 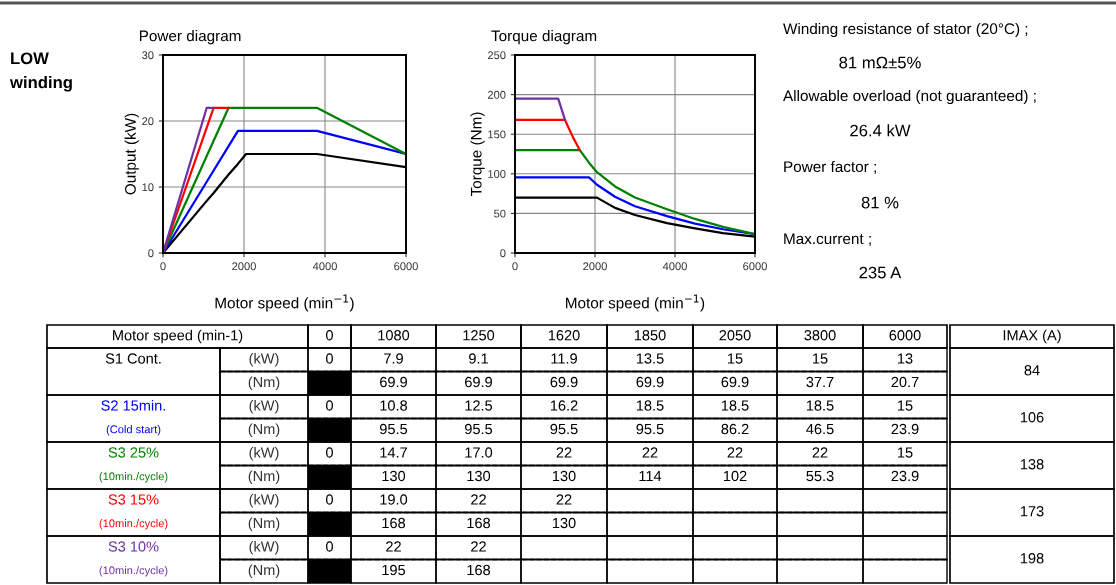 I want to click on text: 13, so click(x=905, y=358).